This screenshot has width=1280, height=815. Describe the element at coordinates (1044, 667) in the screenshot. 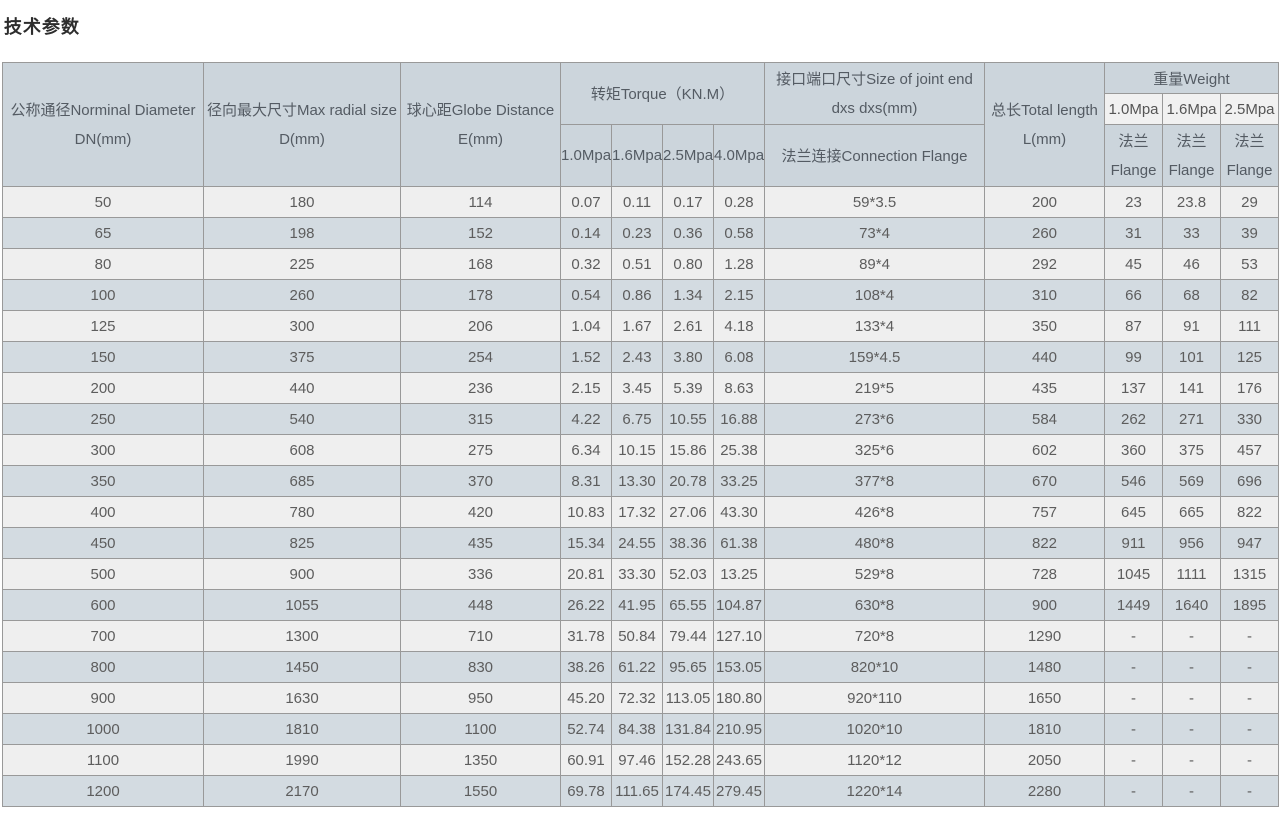

I see `table-cell: 1480` at that location.